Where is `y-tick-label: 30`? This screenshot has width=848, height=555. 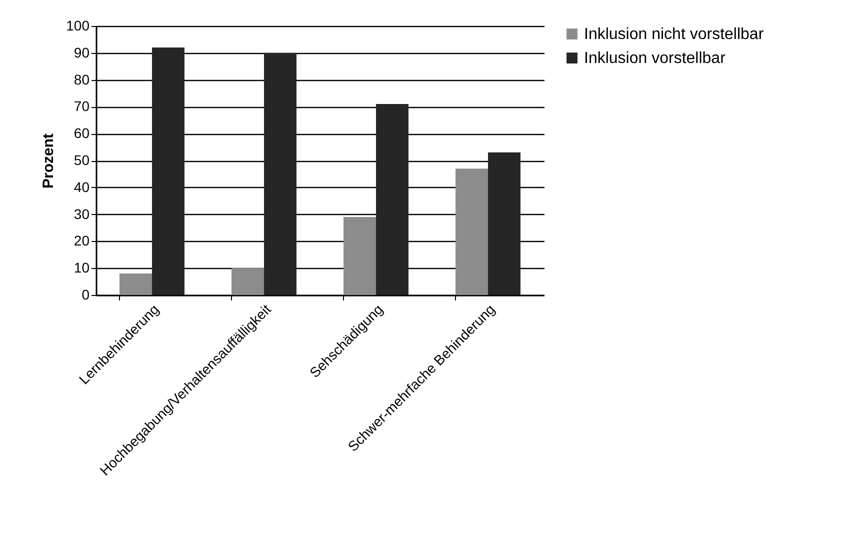
y-tick-label: 30 is located at coordinates (82, 214).